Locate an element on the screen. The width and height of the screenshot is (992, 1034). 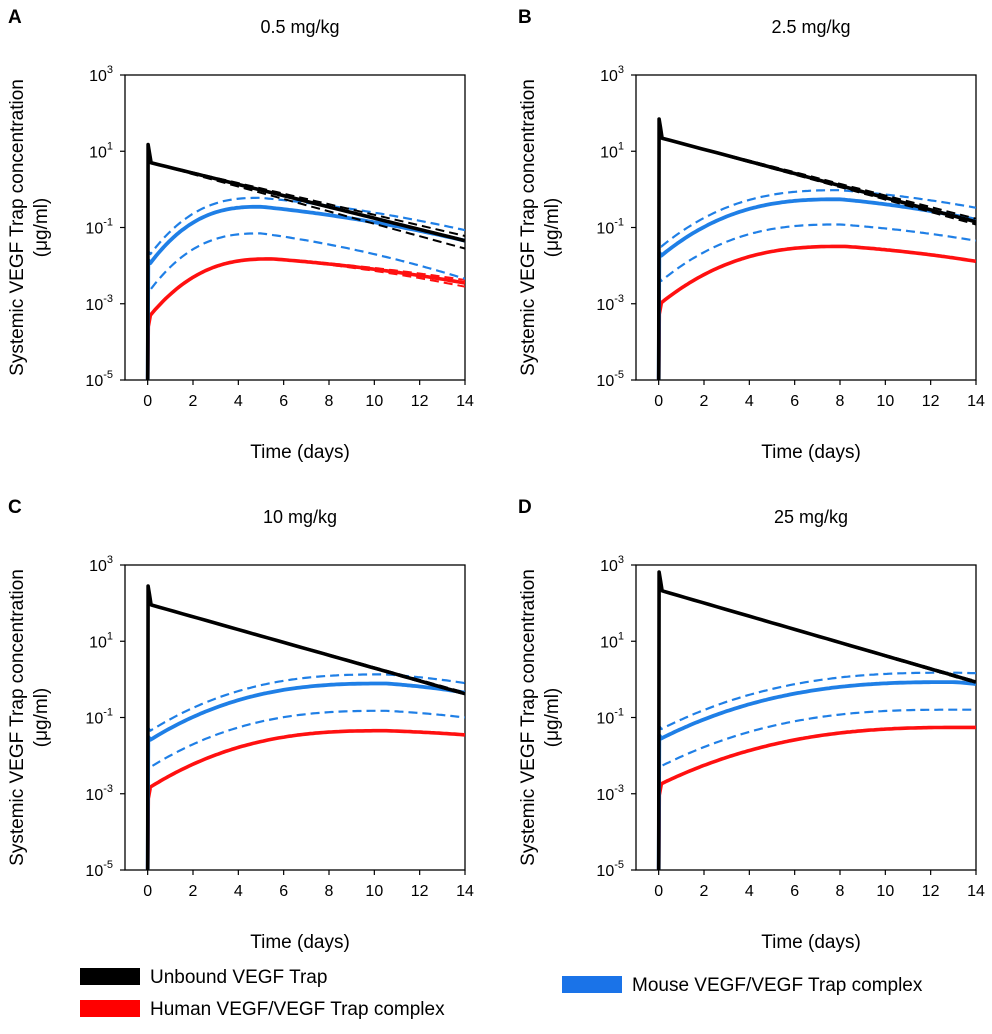
panel-title: 10 mg/kg is located at coordinates (300, 517).